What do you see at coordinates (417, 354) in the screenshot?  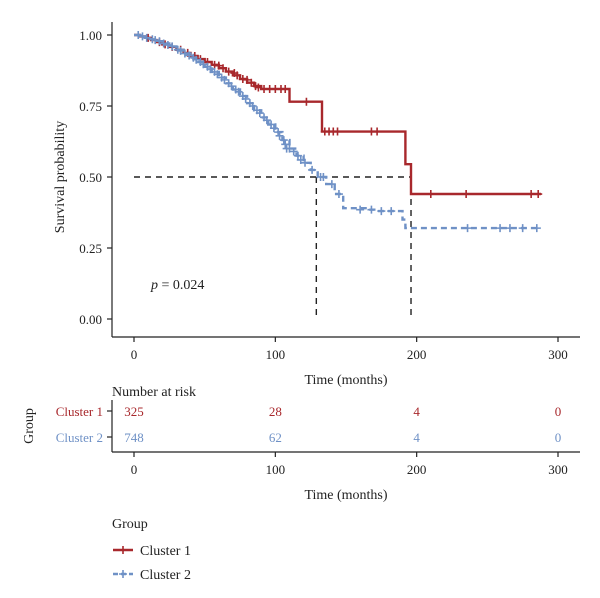 I see `x-tick-label: 200` at bounding box center [417, 354].